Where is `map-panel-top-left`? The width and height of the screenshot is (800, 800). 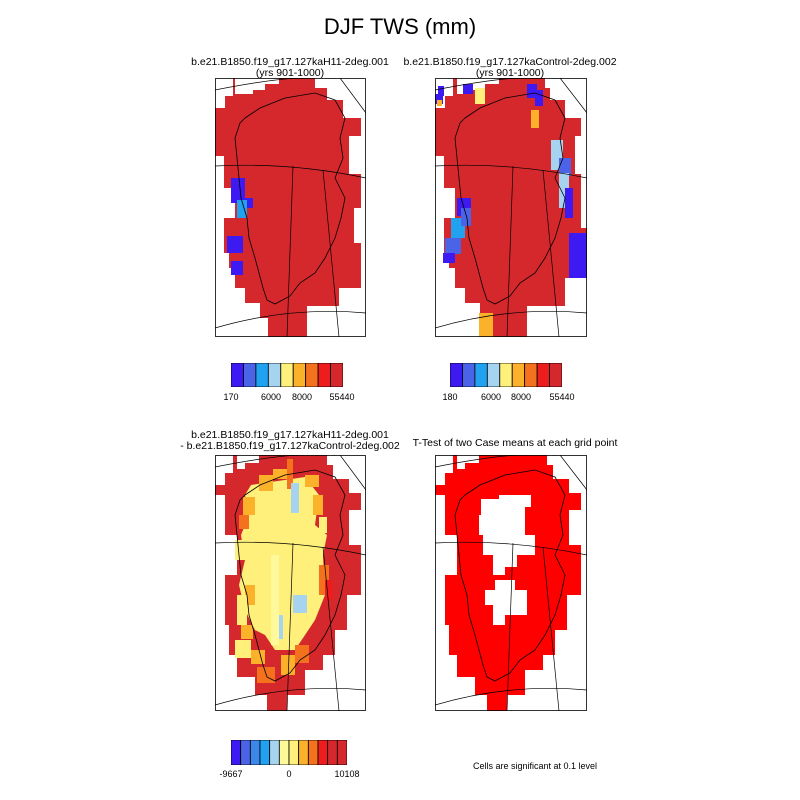
map-panel-top-left is located at coordinates (290, 207).